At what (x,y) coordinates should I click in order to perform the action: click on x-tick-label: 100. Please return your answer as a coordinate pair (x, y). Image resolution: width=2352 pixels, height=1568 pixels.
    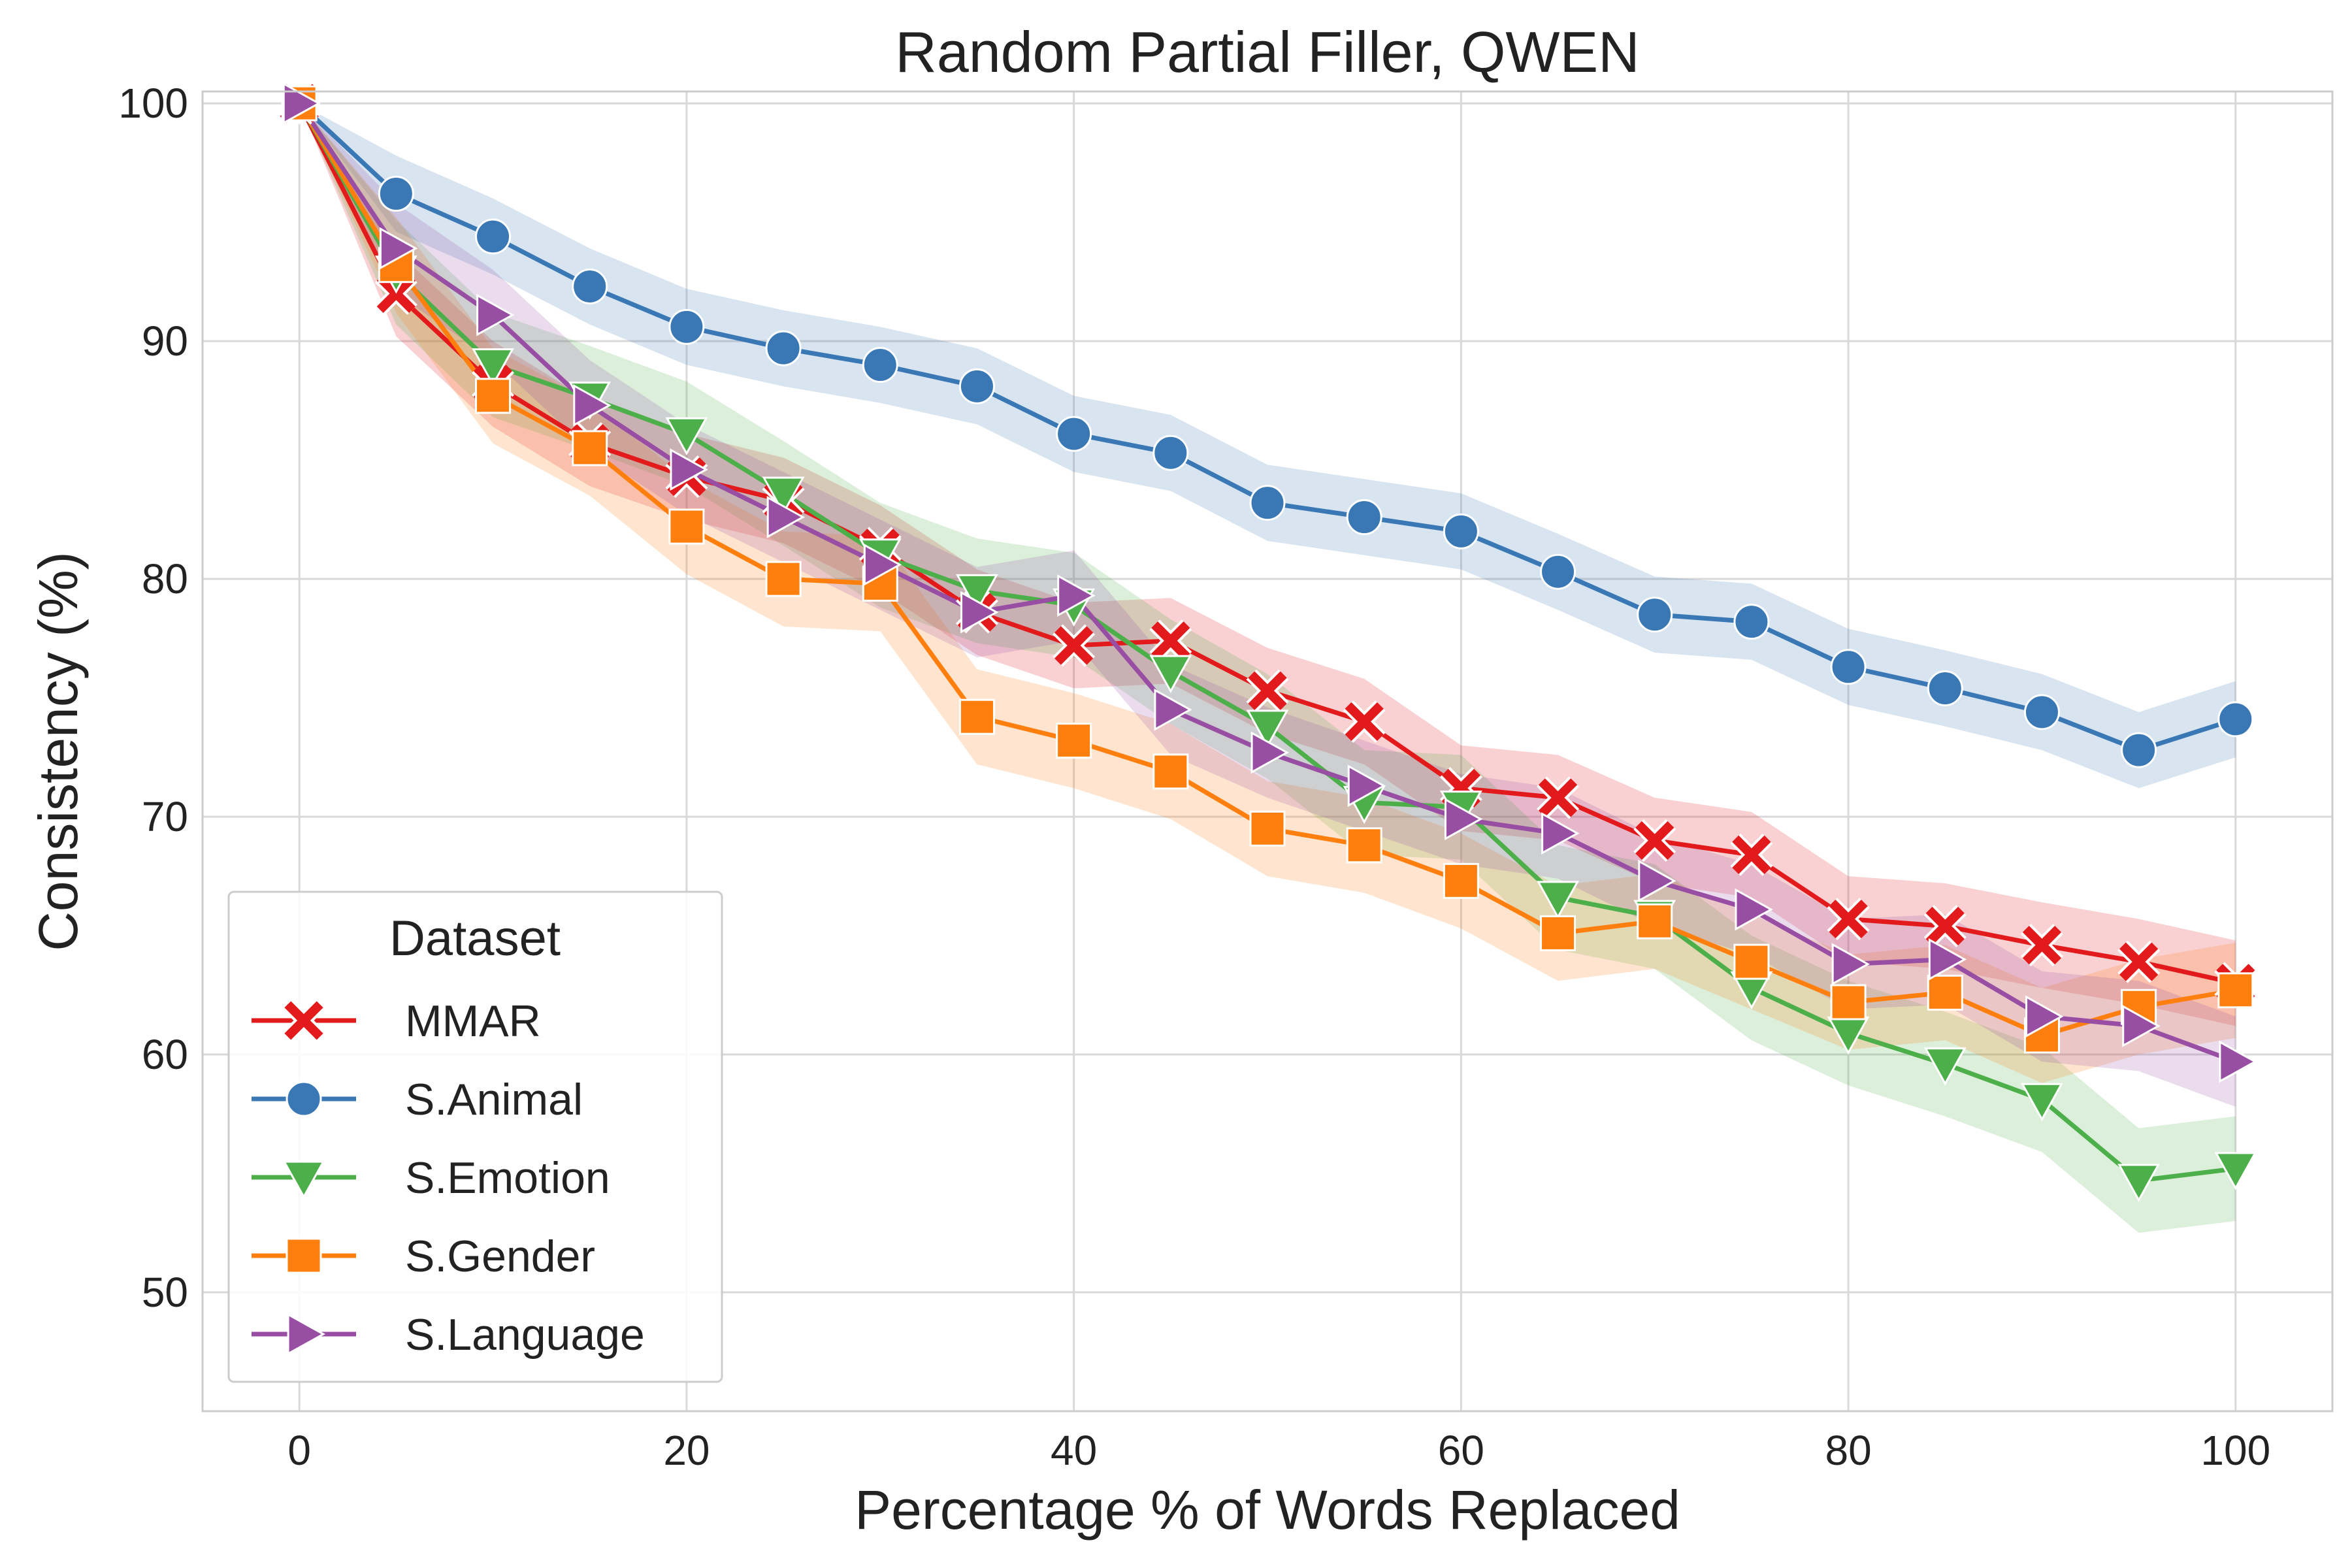
    Looking at the image, I should click on (2235, 1450).